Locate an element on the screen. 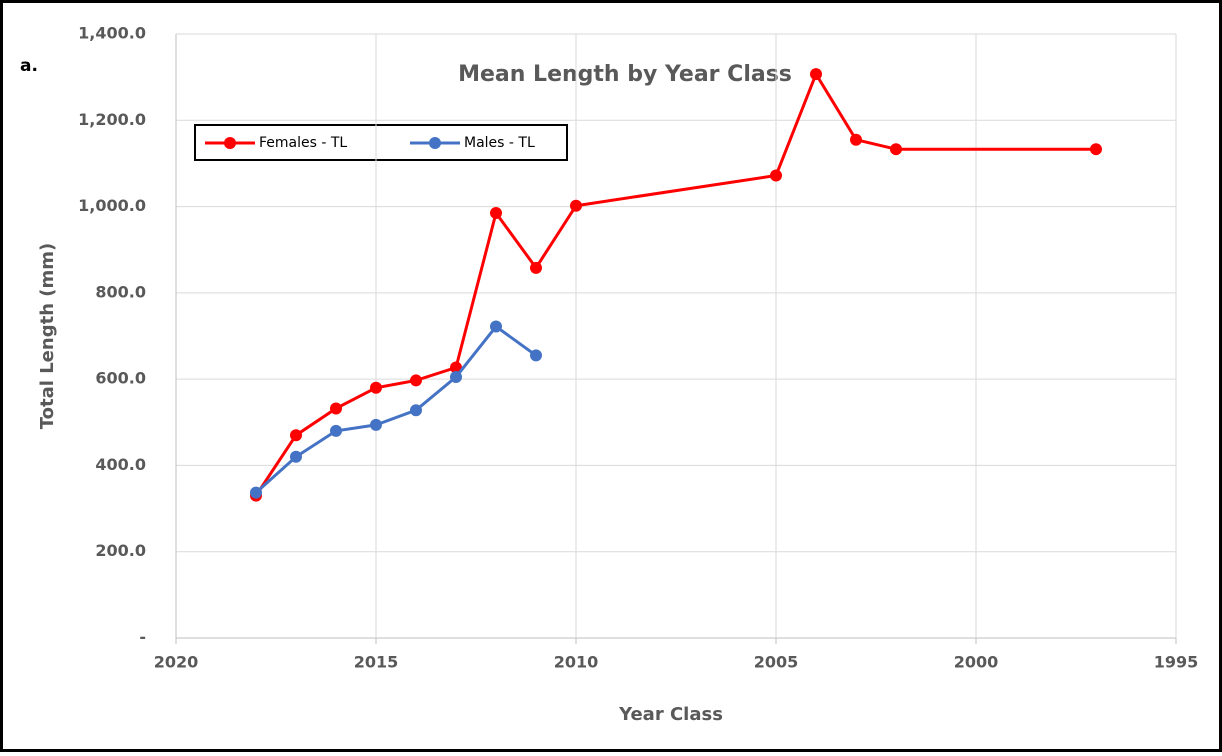  legend-label: Males - TL is located at coordinates (499, 143).